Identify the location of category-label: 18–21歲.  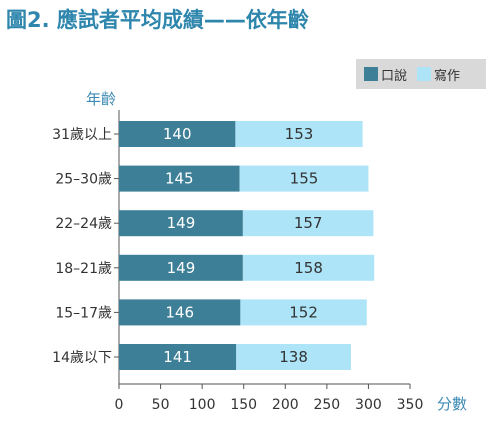
(83, 269).